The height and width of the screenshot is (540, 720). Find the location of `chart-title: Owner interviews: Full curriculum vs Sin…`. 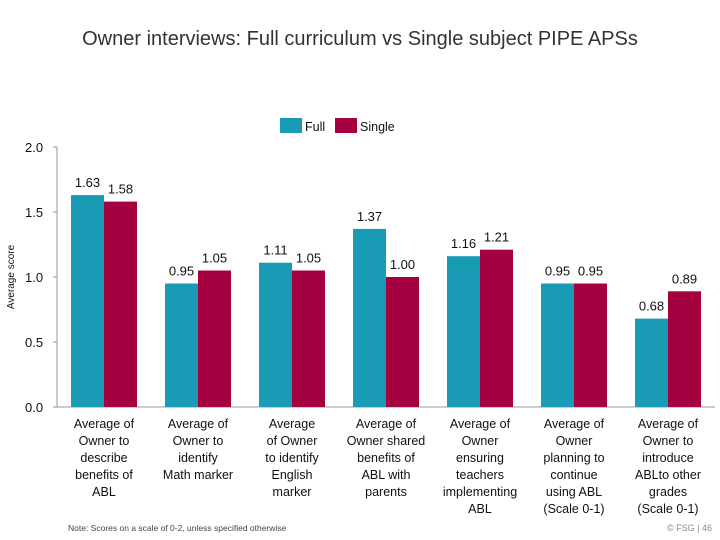

chart-title: Owner interviews: Full curriculum vs Sin… is located at coordinates (360, 39).